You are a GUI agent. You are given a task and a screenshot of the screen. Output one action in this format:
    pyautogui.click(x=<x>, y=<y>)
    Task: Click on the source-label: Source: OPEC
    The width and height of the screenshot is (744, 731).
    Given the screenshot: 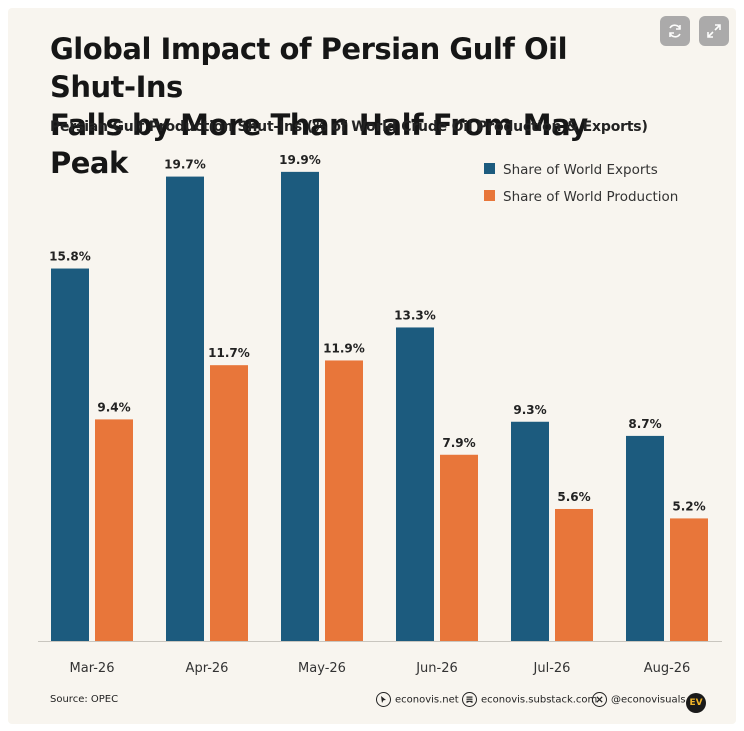 What is the action you would take?
    pyautogui.click(x=84, y=699)
    